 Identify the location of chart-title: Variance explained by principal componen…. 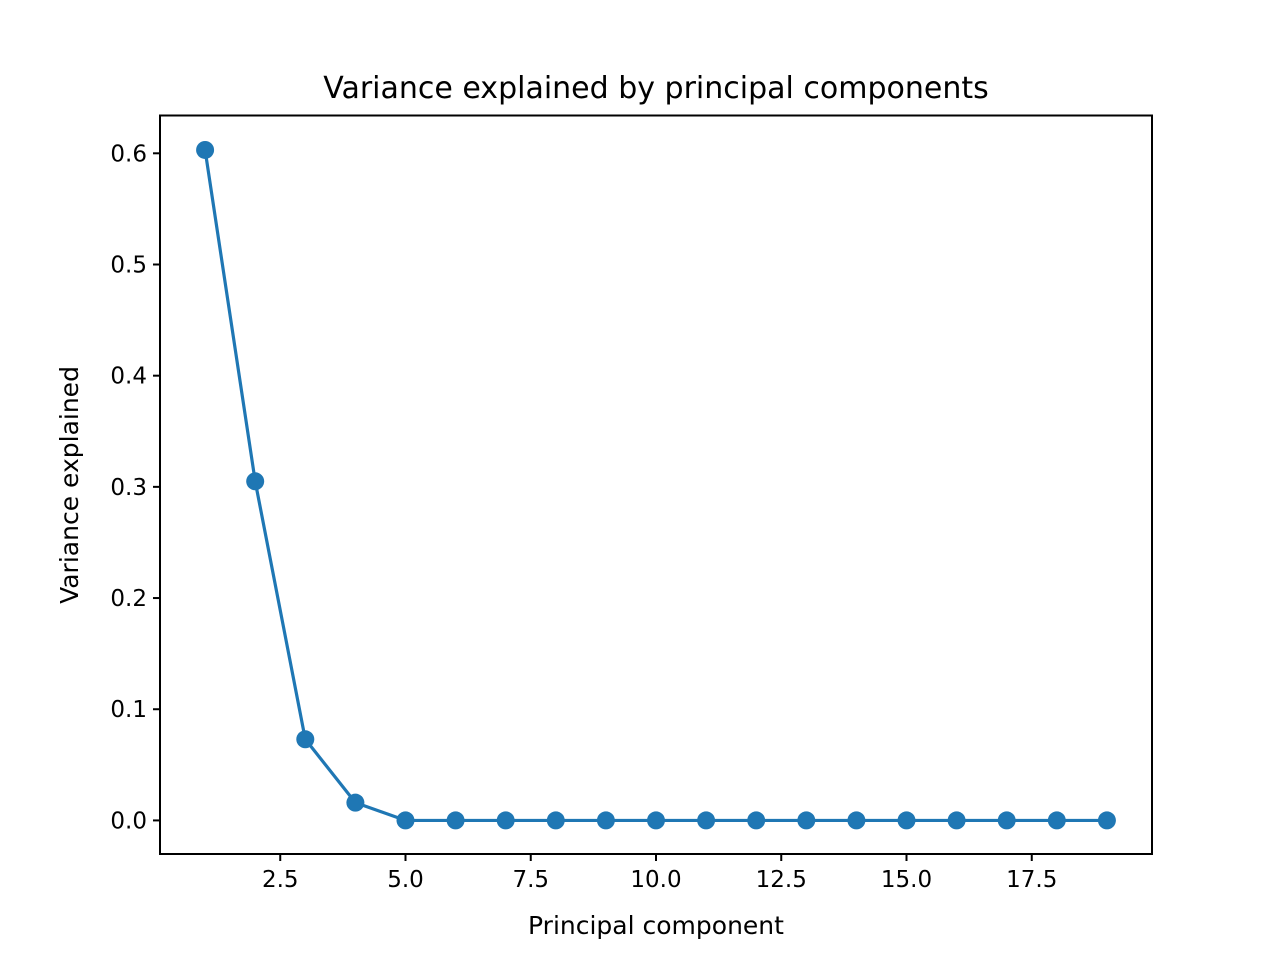
(656, 88).